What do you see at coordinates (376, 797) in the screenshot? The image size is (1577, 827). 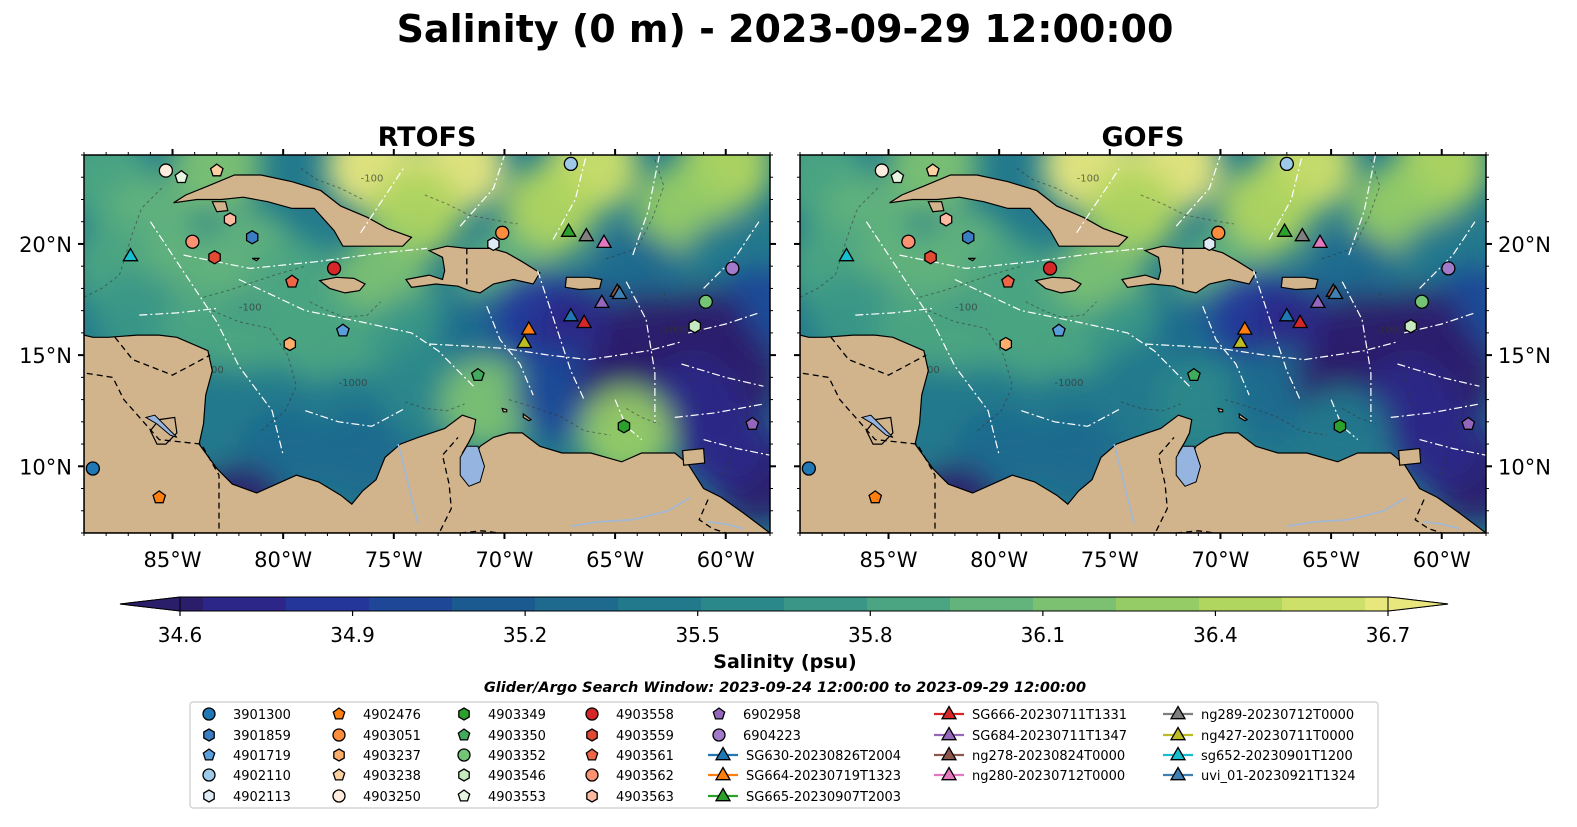 I see `legend-item-4903250: 4903250` at bounding box center [376, 797].